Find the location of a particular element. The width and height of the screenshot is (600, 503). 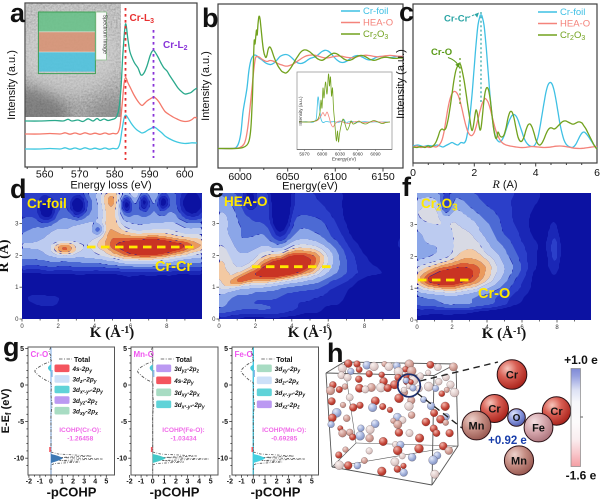

svg-text: R (A) is located at coordinates (504, 184).